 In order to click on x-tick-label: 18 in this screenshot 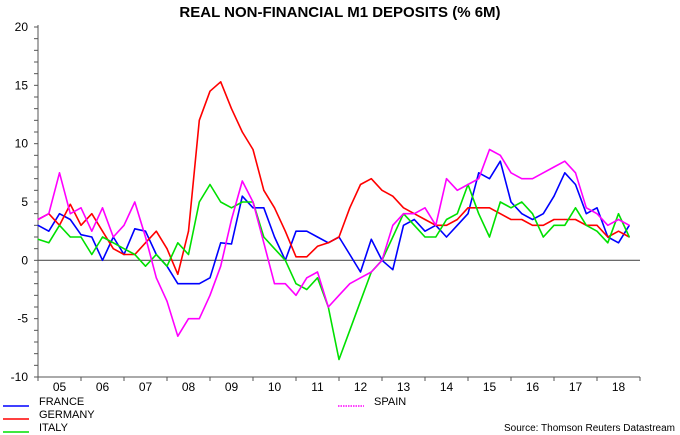, I will do `click(619, 387)`.